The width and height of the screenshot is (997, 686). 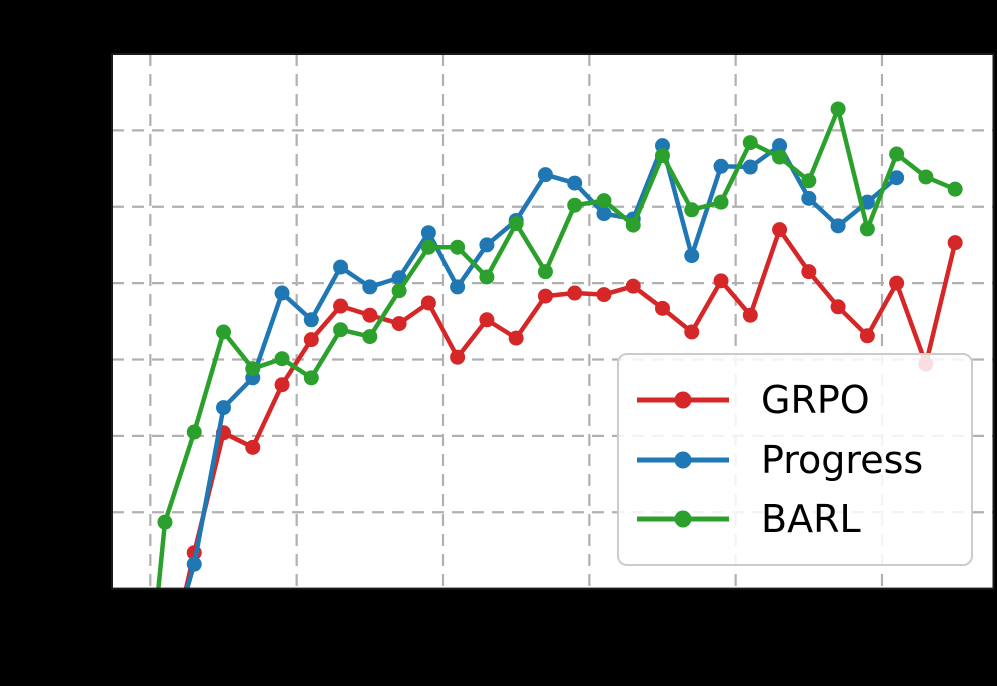 I want to click on legend-label-progress: Progress, so click(x=842, y=459).